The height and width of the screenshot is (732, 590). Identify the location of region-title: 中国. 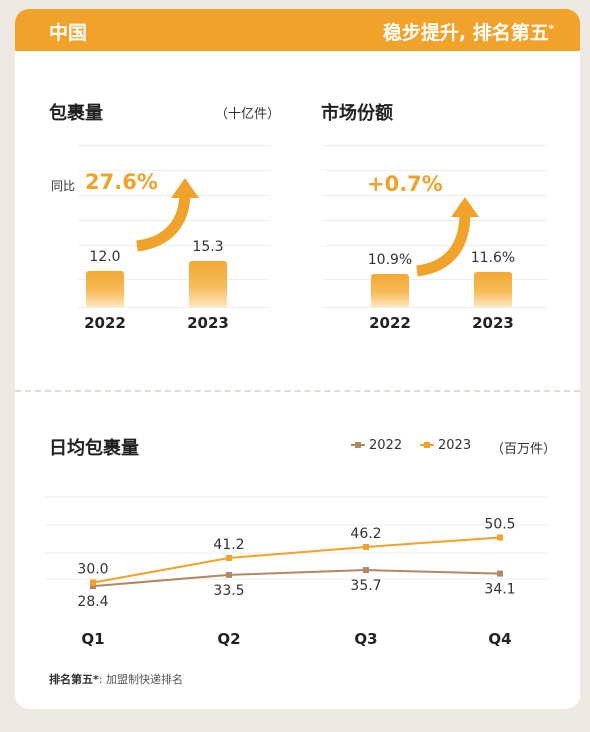
(68, 33).